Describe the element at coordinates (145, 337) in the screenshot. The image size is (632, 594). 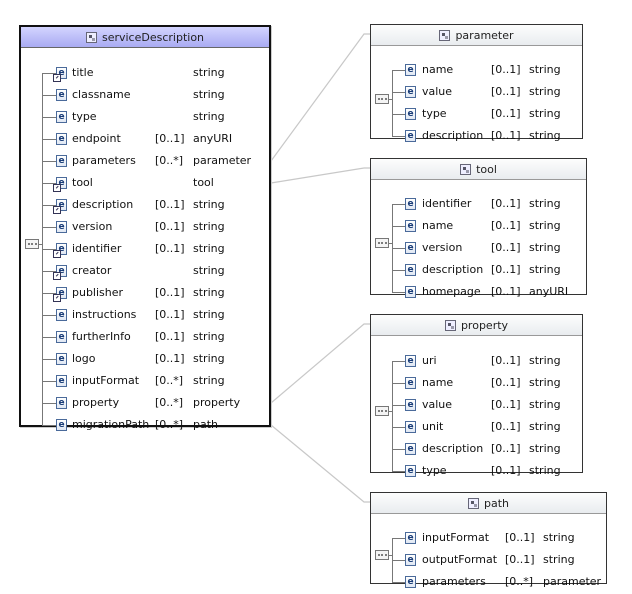
I see `element-row-furtherinfo: e furtherInfo [0..1] string` at that location.